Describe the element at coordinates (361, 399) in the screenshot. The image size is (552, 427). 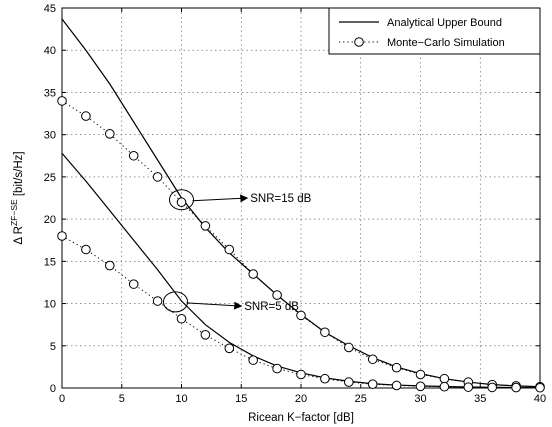
I see `x-tick-label: 25` at that location.